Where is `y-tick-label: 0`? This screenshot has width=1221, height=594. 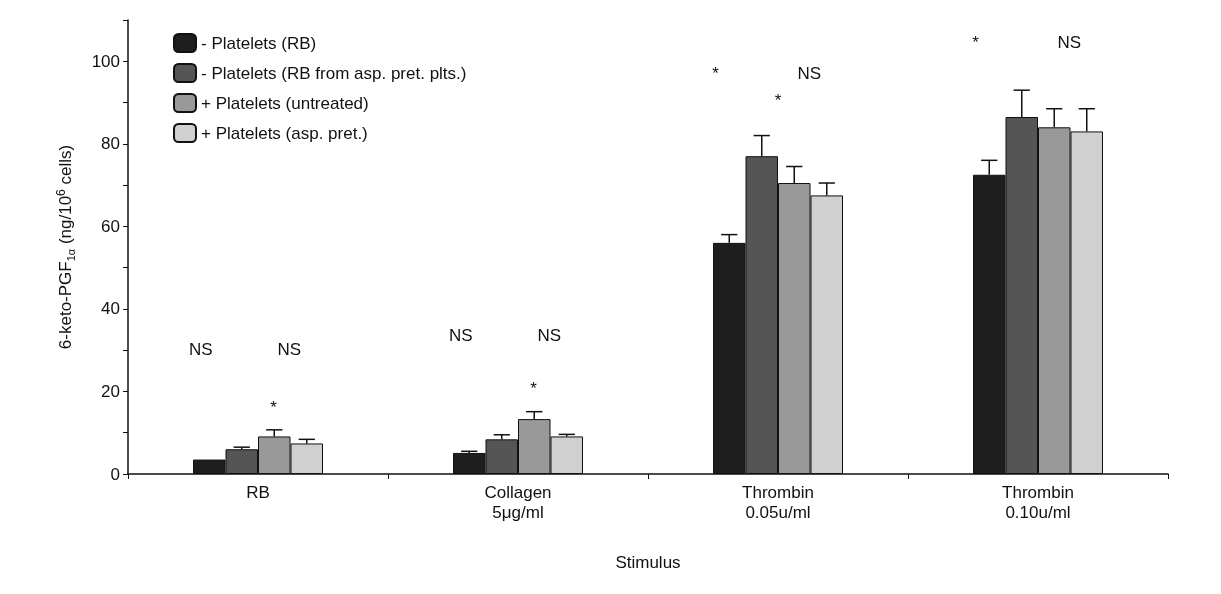
y-tick-label: 0 is located at coordinates (115, 474).